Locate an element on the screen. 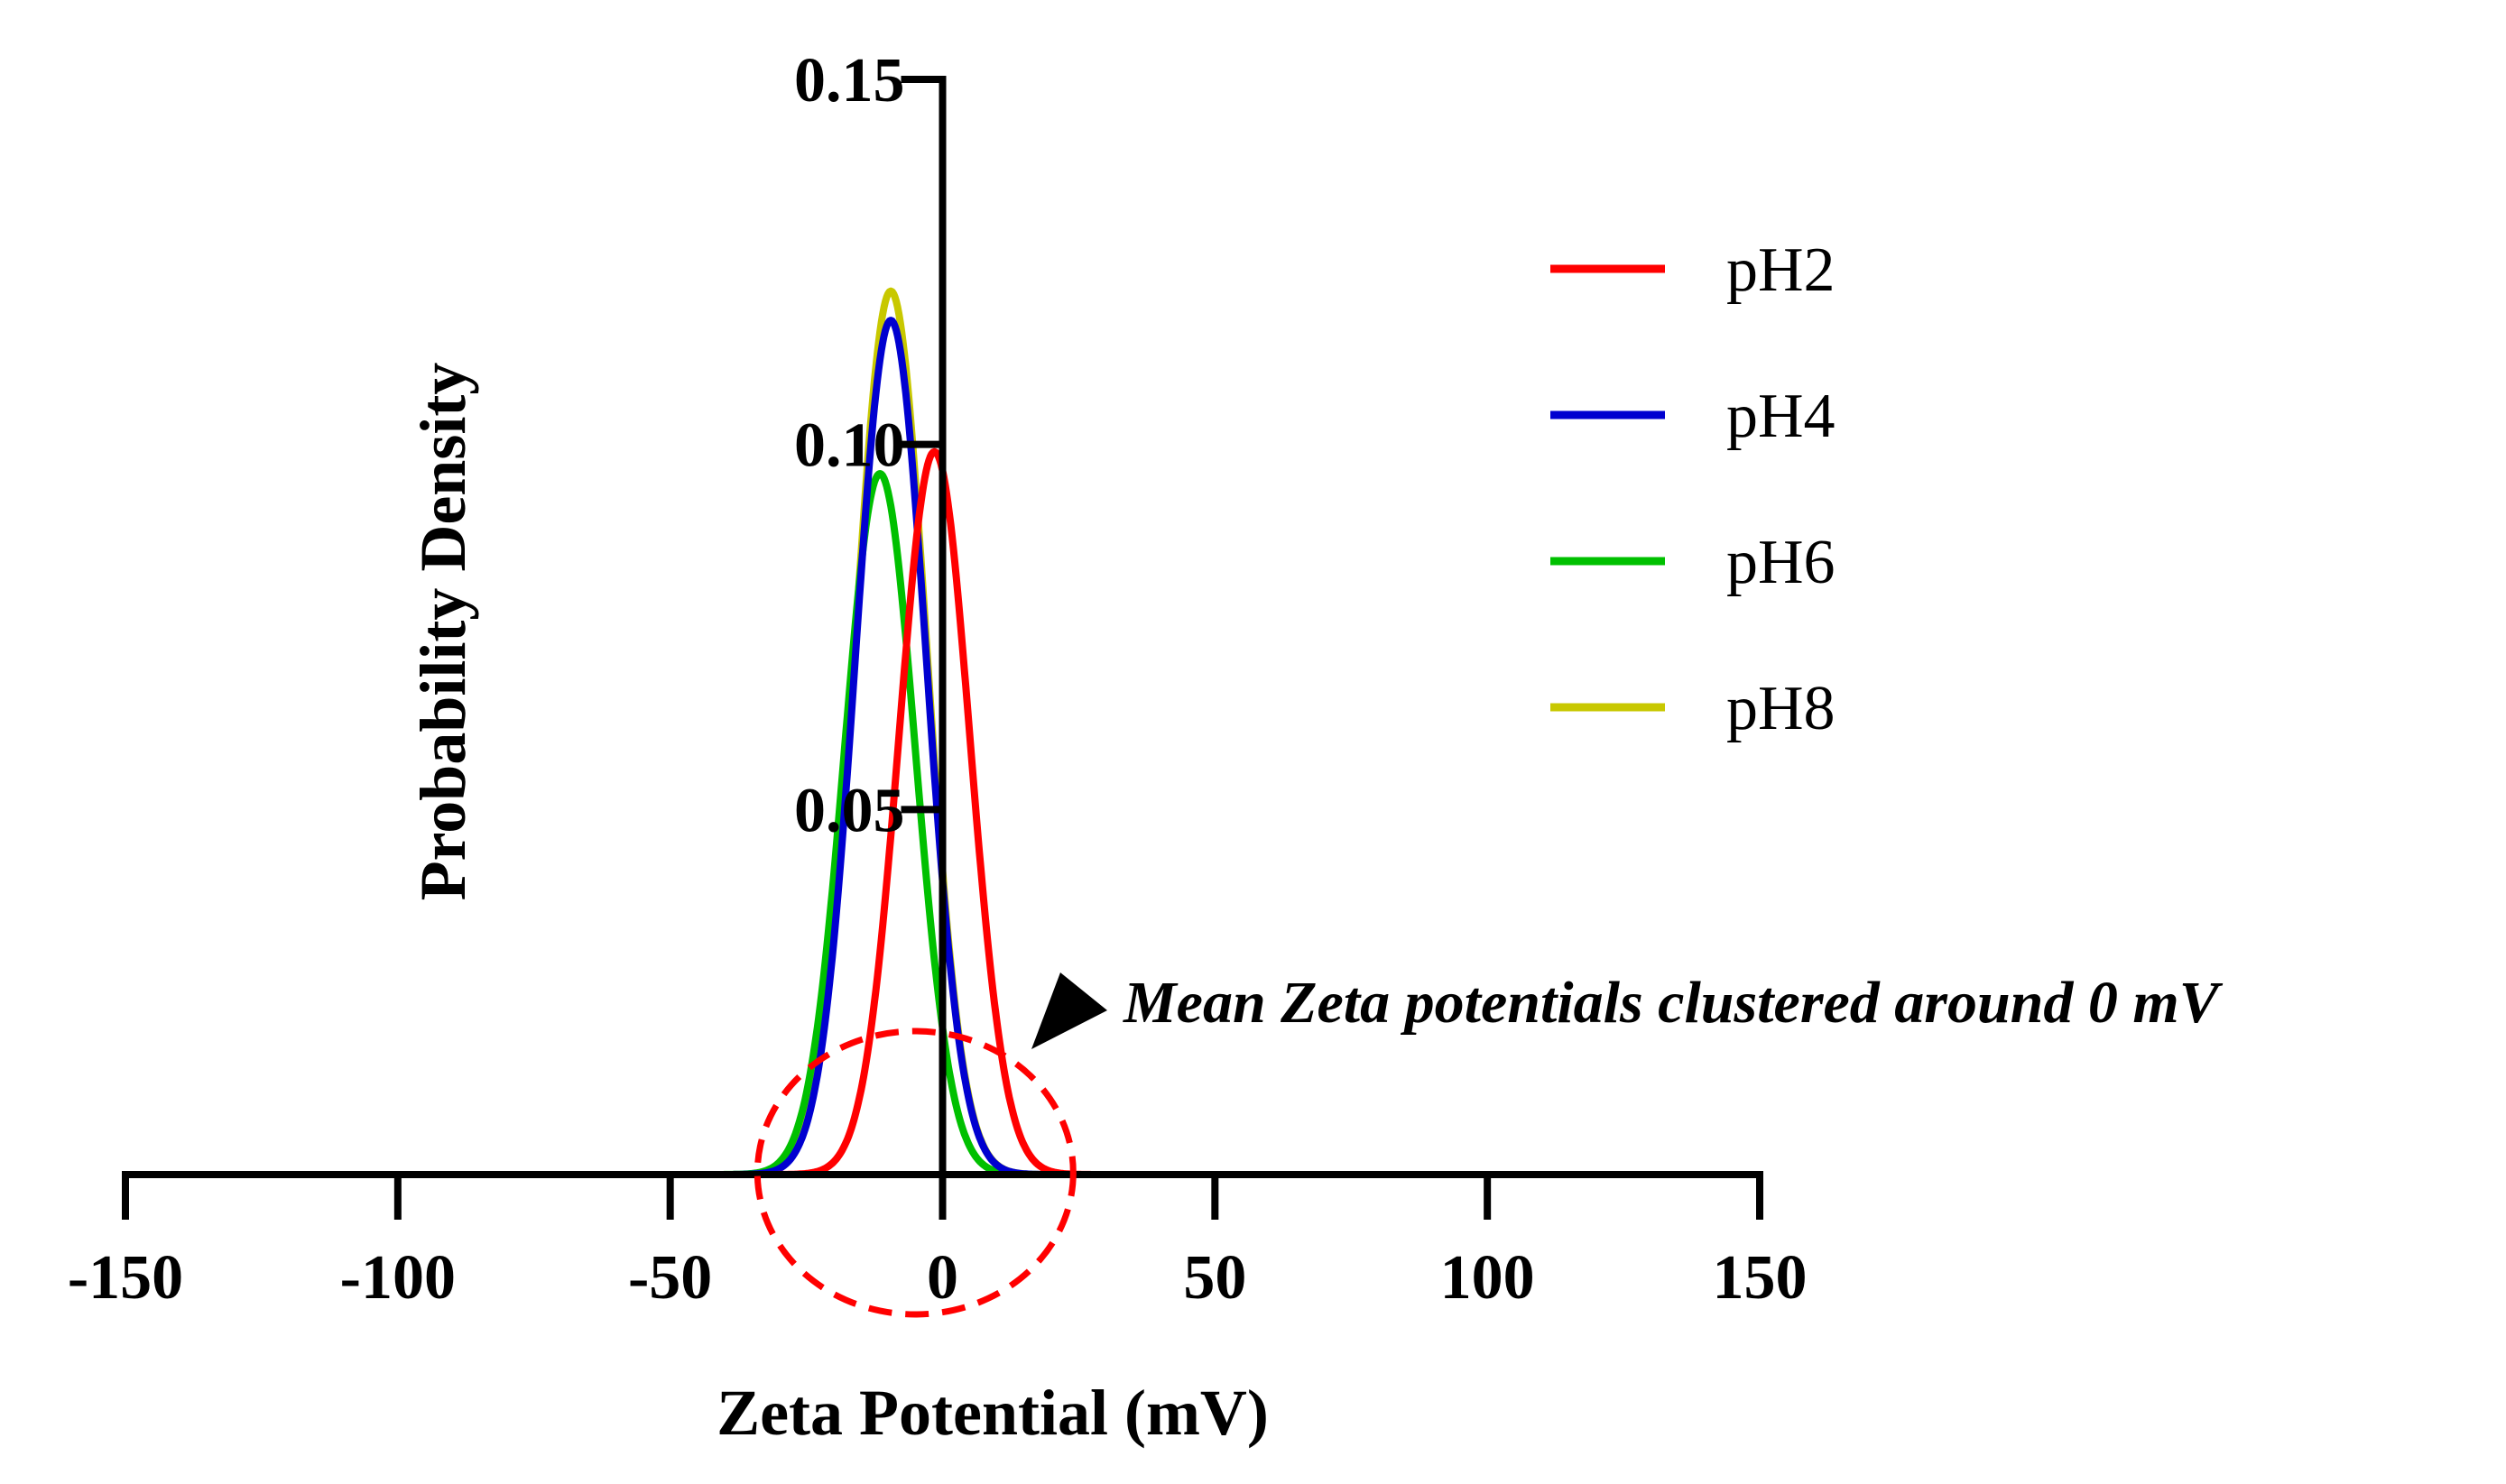 The image size is (2506, 1484). x-tick-label: 150 is located at coordinates (1760, 1278).